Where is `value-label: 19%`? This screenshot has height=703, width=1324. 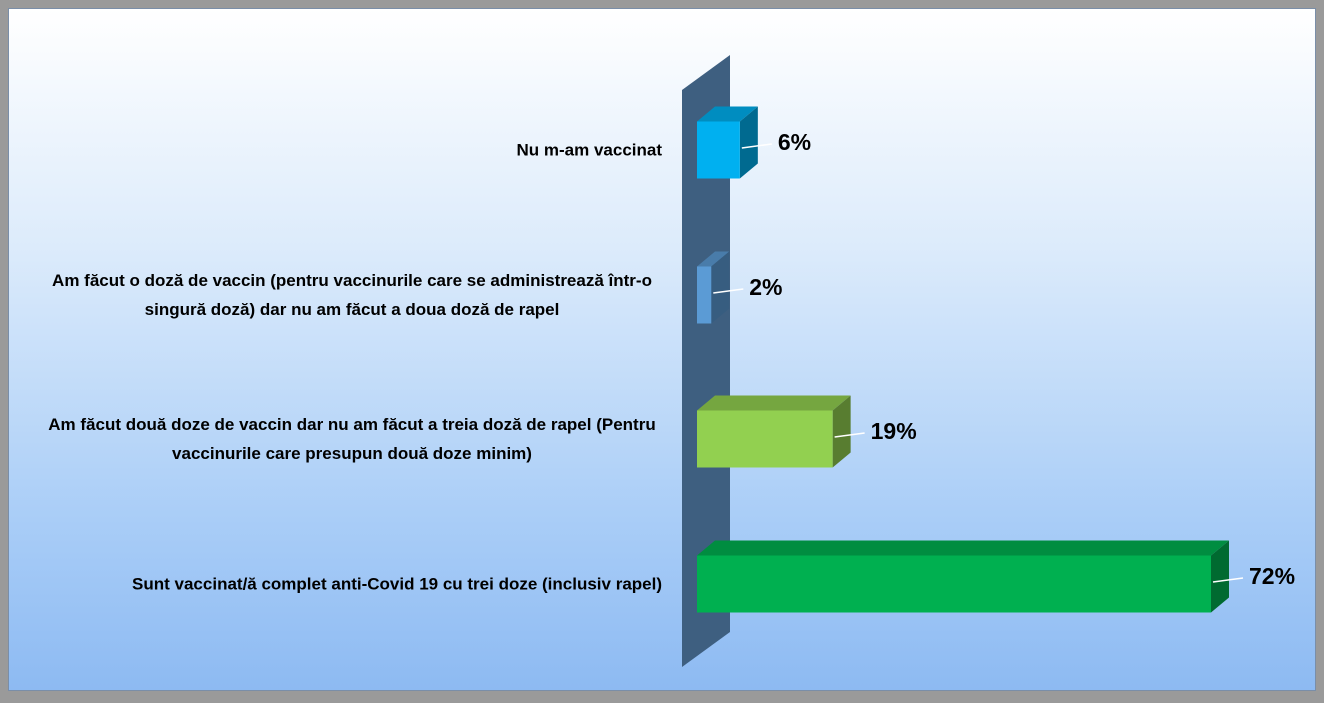
value-label: 19% is located at coordinates (894, 431).